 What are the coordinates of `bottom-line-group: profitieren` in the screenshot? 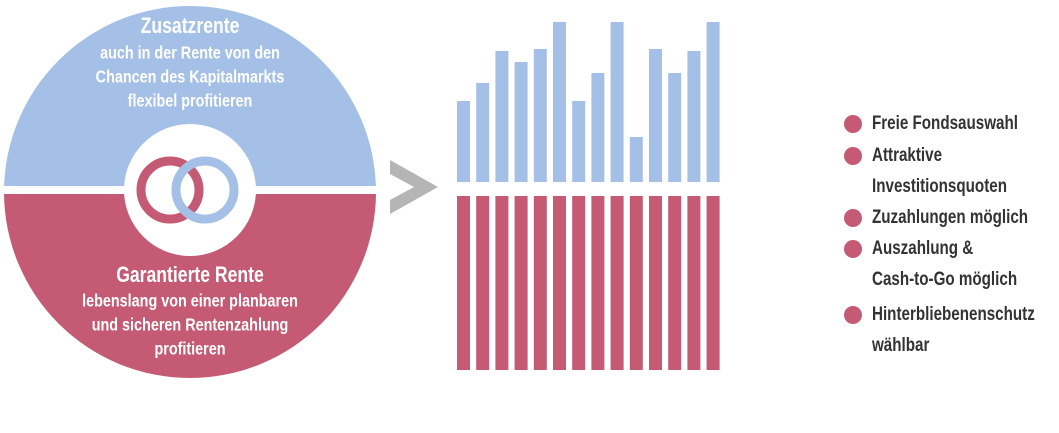 It's located at (189, 349).